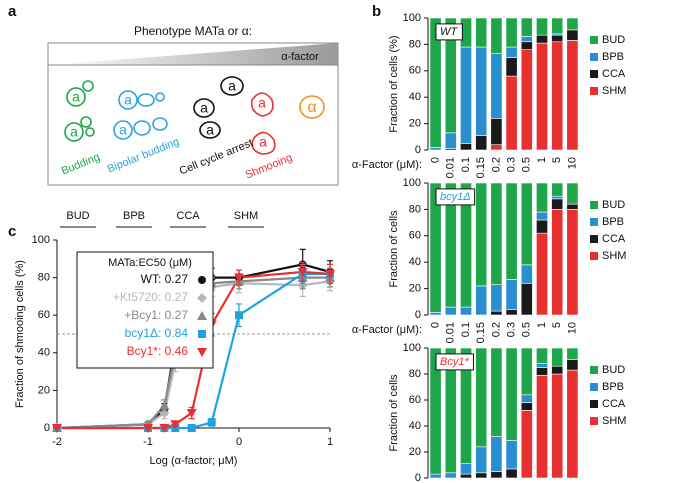 The height and width of the screenshot is (483, 685). What do you see at coordinates (572, 163) in the screenshot?
I see `x-tick-label: 10` at bounding box center [572, 163].